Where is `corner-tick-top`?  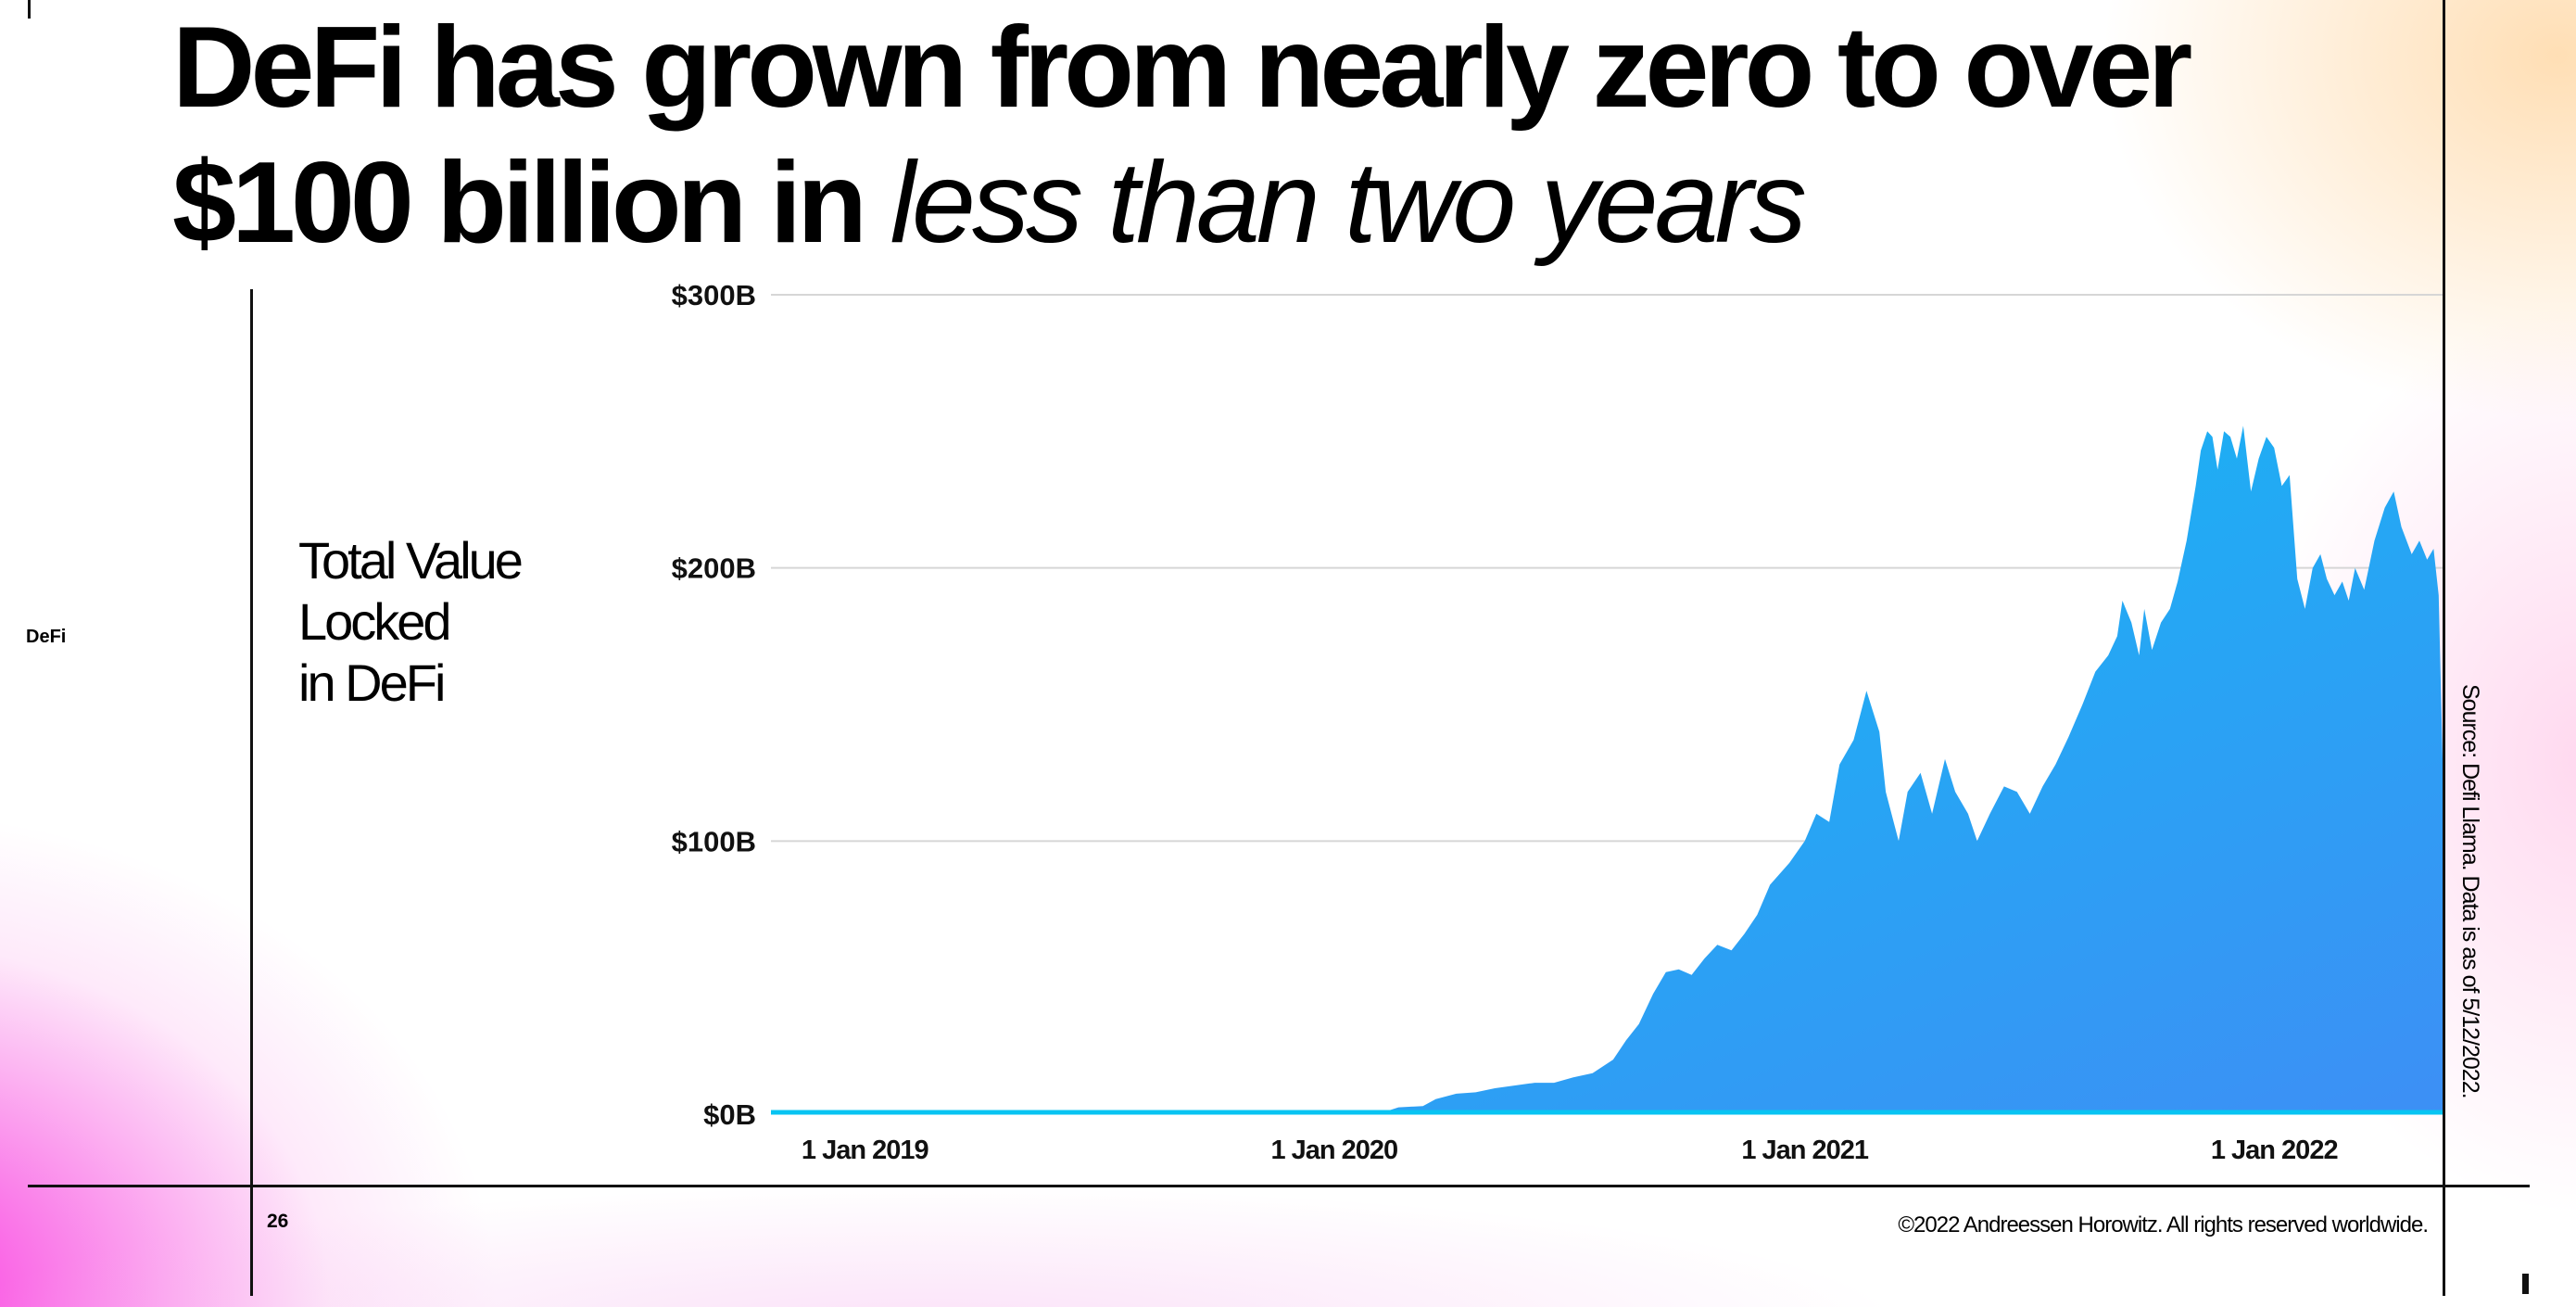 corner-tick-top is located at coordinates (29, 9).